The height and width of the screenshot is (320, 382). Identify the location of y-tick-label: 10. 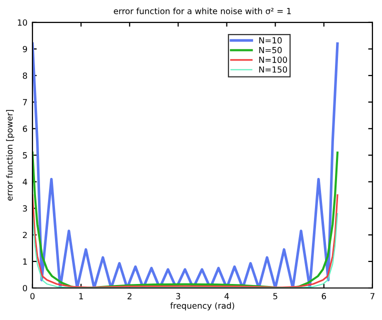
(23, 22).